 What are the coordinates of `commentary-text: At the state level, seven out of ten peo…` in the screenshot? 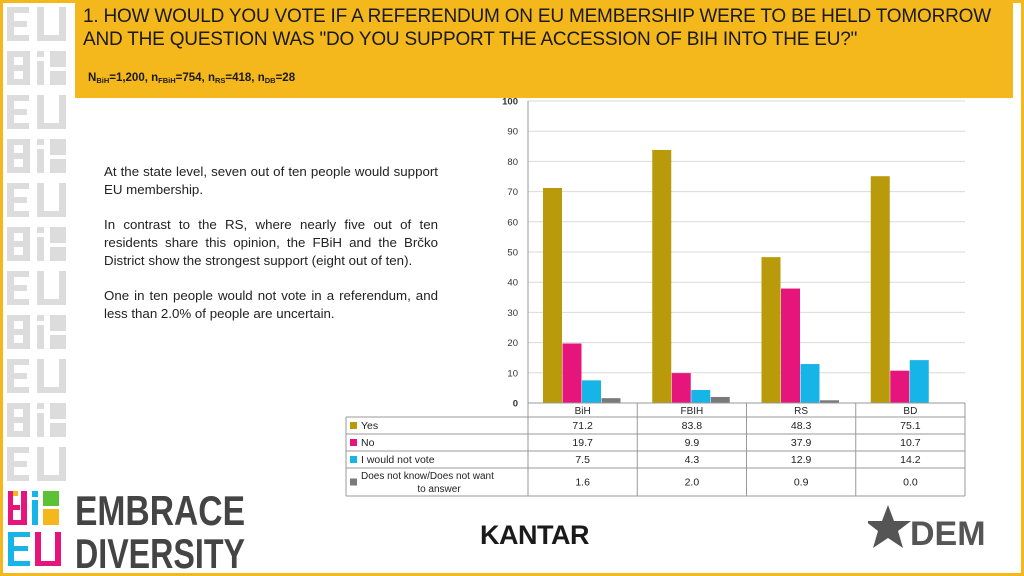 It's located at (271, 251).